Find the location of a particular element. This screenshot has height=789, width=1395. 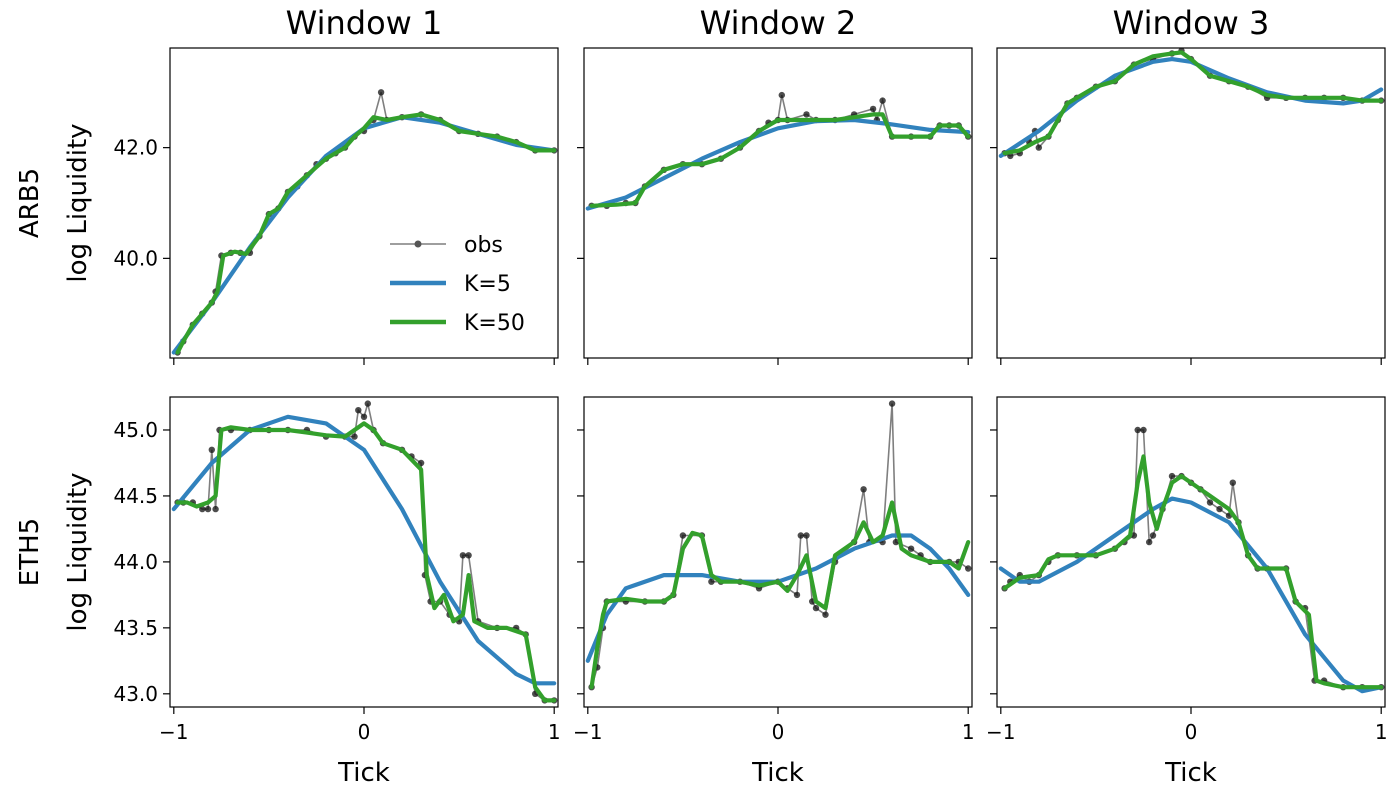

y-tick-label: 43.5 is located at coordinates (135, 628).